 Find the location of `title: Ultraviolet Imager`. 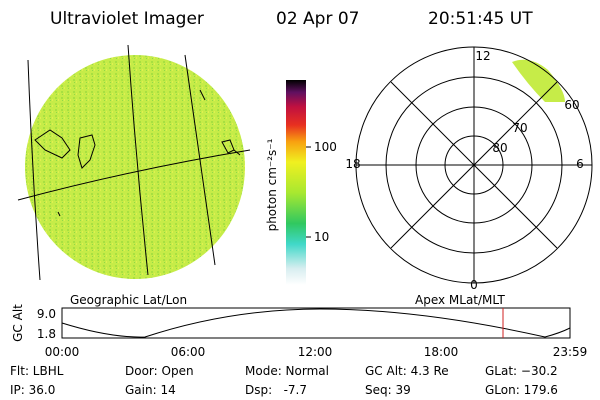

title: Ultraviolet Imager is located at coordinates (127, 19).